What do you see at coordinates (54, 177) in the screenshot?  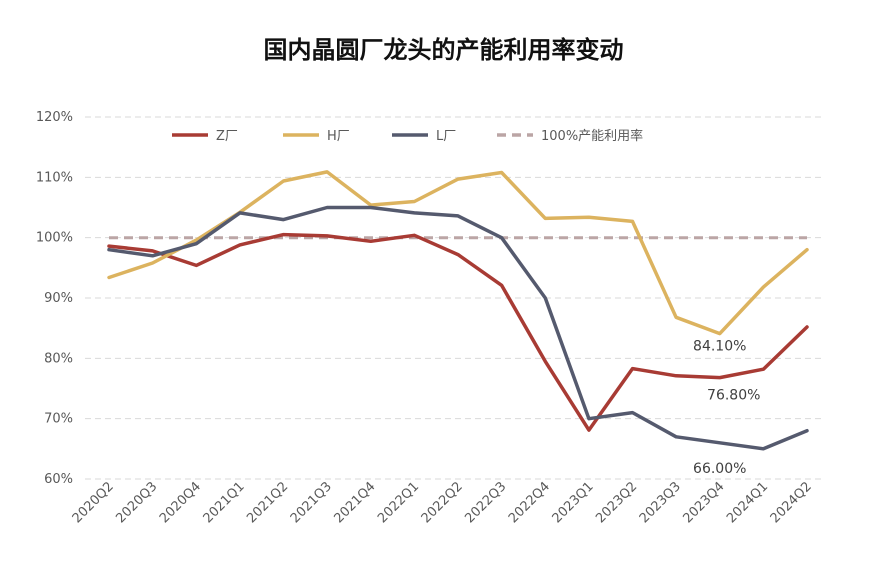 I see `y-tick-label: 110%` at bounding box center [54, 177].